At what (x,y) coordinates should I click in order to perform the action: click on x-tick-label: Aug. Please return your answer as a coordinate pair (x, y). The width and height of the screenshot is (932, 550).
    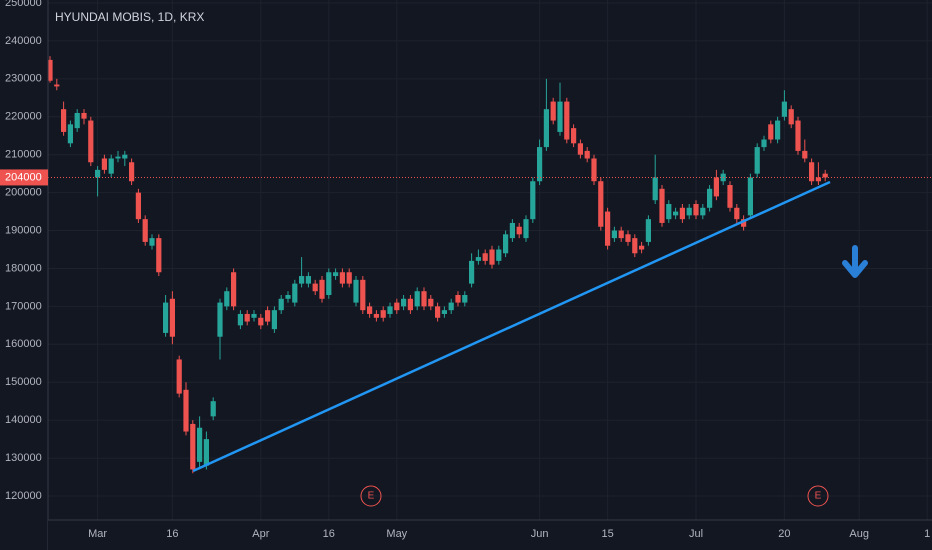
    Looking at the image, I should click on (859, 534).